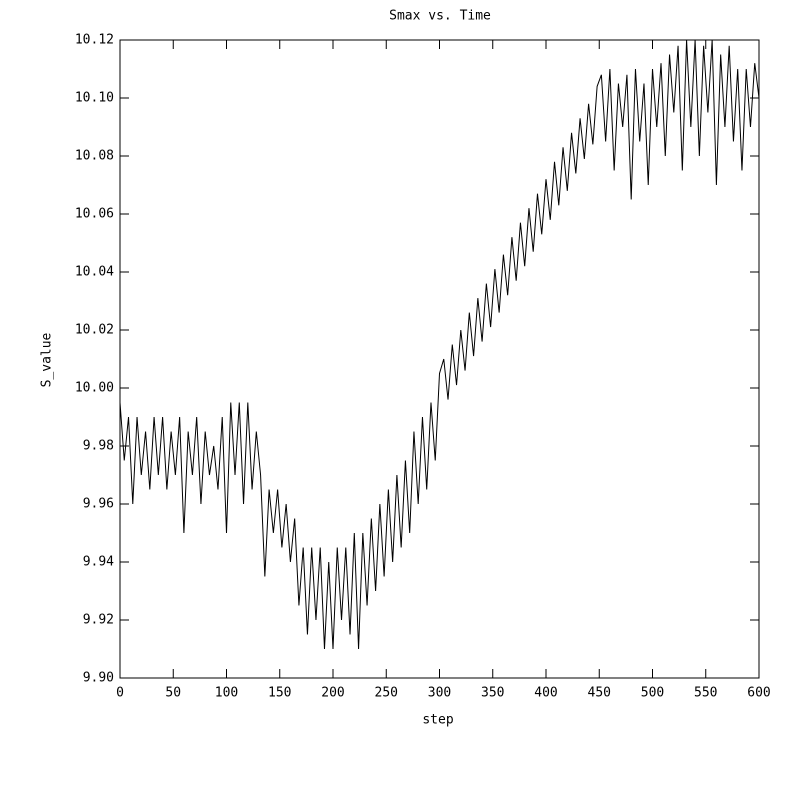 This screenshot has width=800, height=804. Describe the element at coordinates (226, 693) in the screenshot. I see `x-tick-label: 100` at that location.